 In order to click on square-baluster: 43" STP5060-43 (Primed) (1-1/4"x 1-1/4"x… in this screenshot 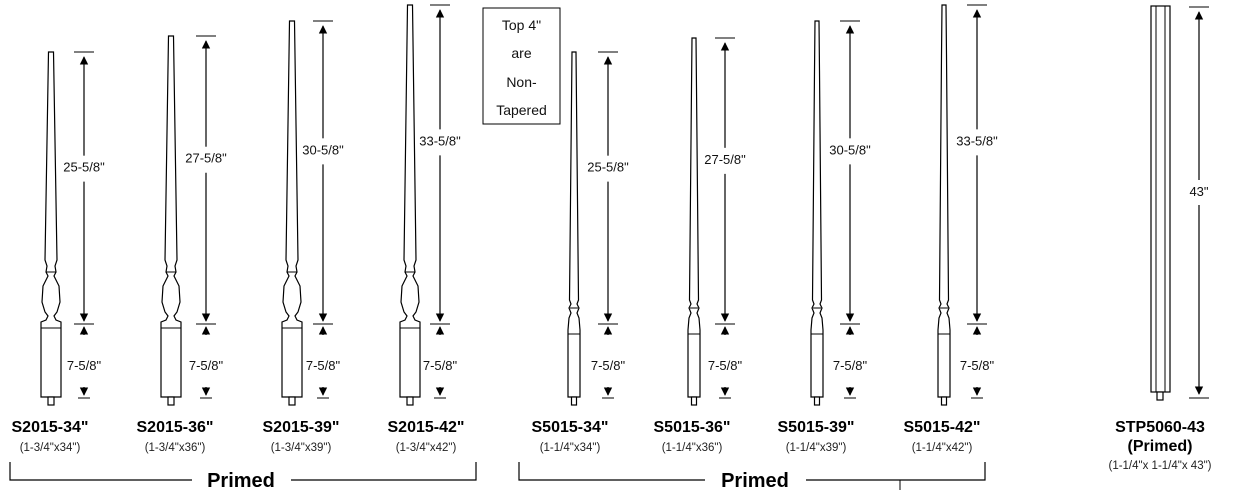, I will do `click(1160, 238)`.